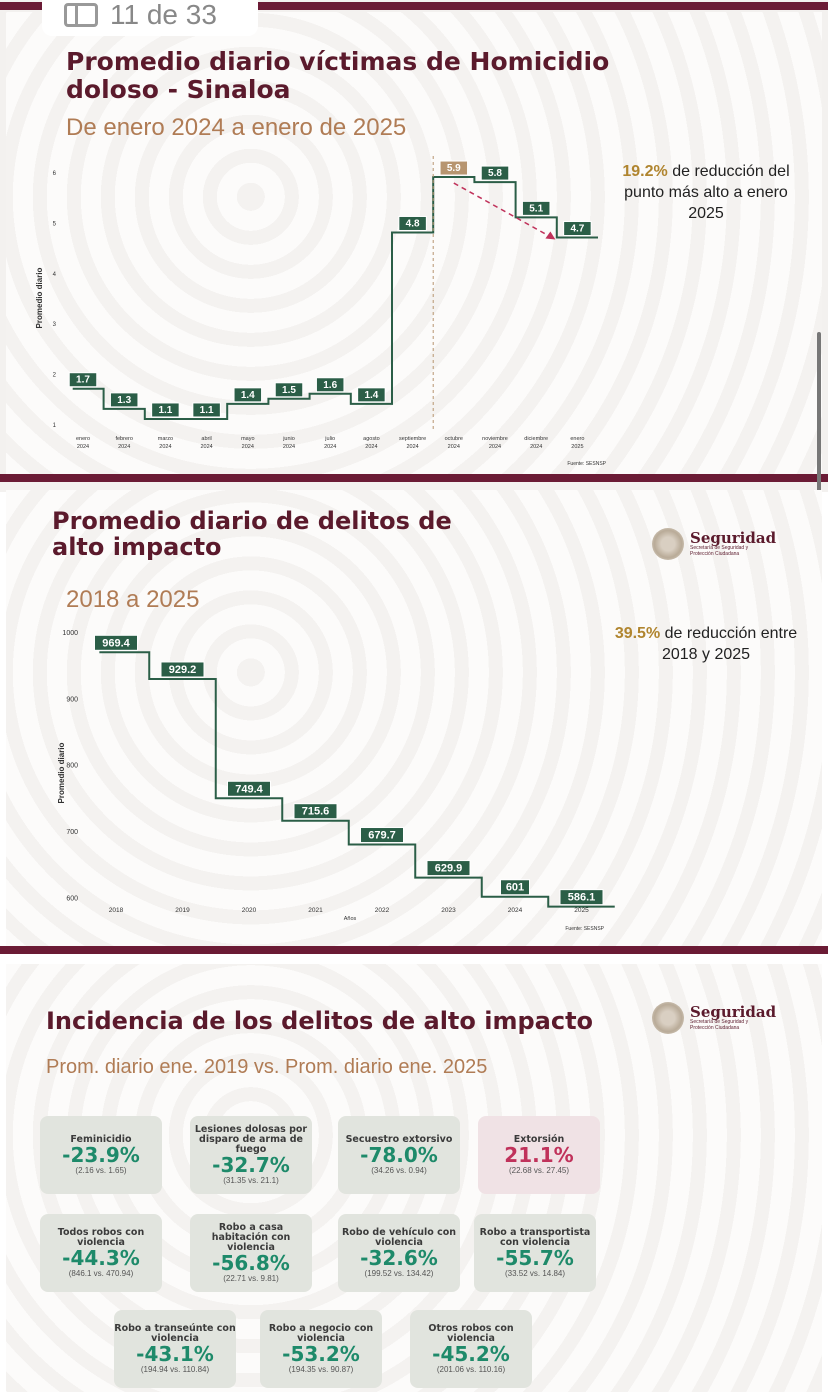  What do you see at coordinates (70, 633) in the screenshot?
I see `y-tick-label: 1000` at bounding box center [70, 633].